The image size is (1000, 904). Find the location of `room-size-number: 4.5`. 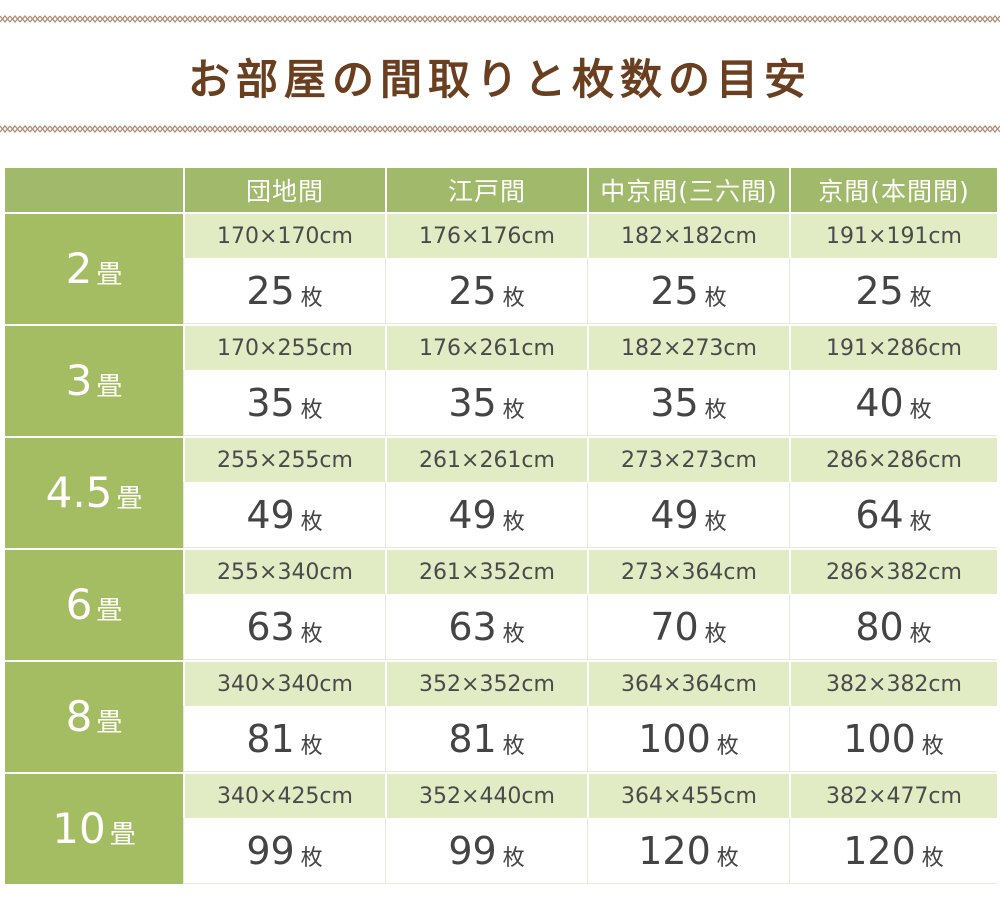

room-size-number: 4.5 is located at coordinates (79, 492).